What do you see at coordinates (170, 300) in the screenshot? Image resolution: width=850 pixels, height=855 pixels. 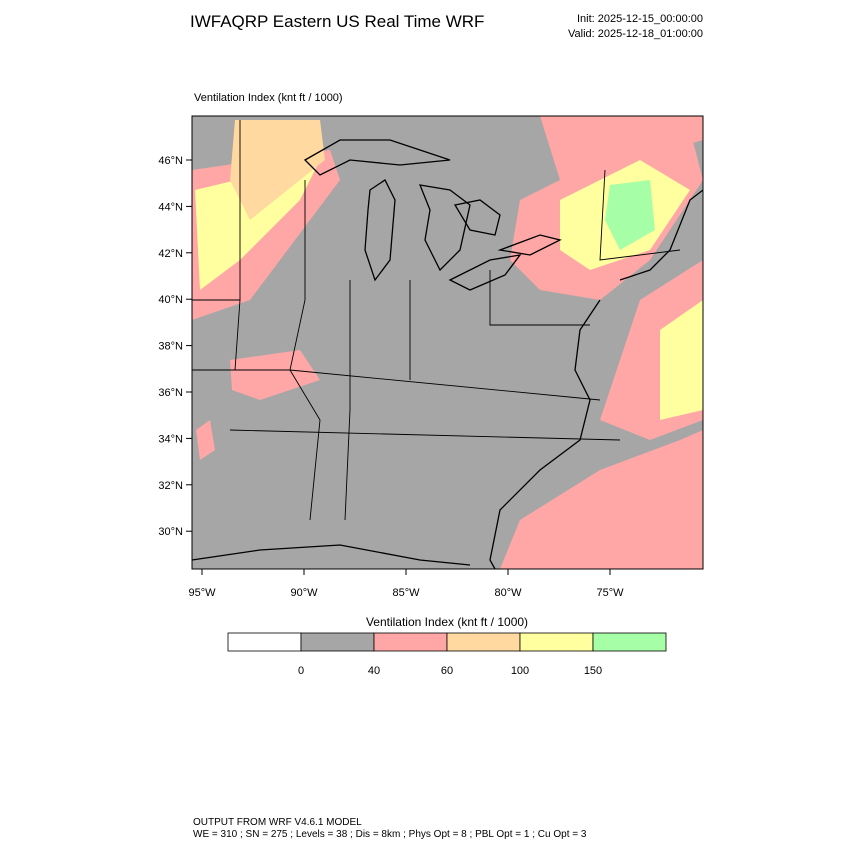 I see `lat-label: 40°N` at bounding box center [170, 300].